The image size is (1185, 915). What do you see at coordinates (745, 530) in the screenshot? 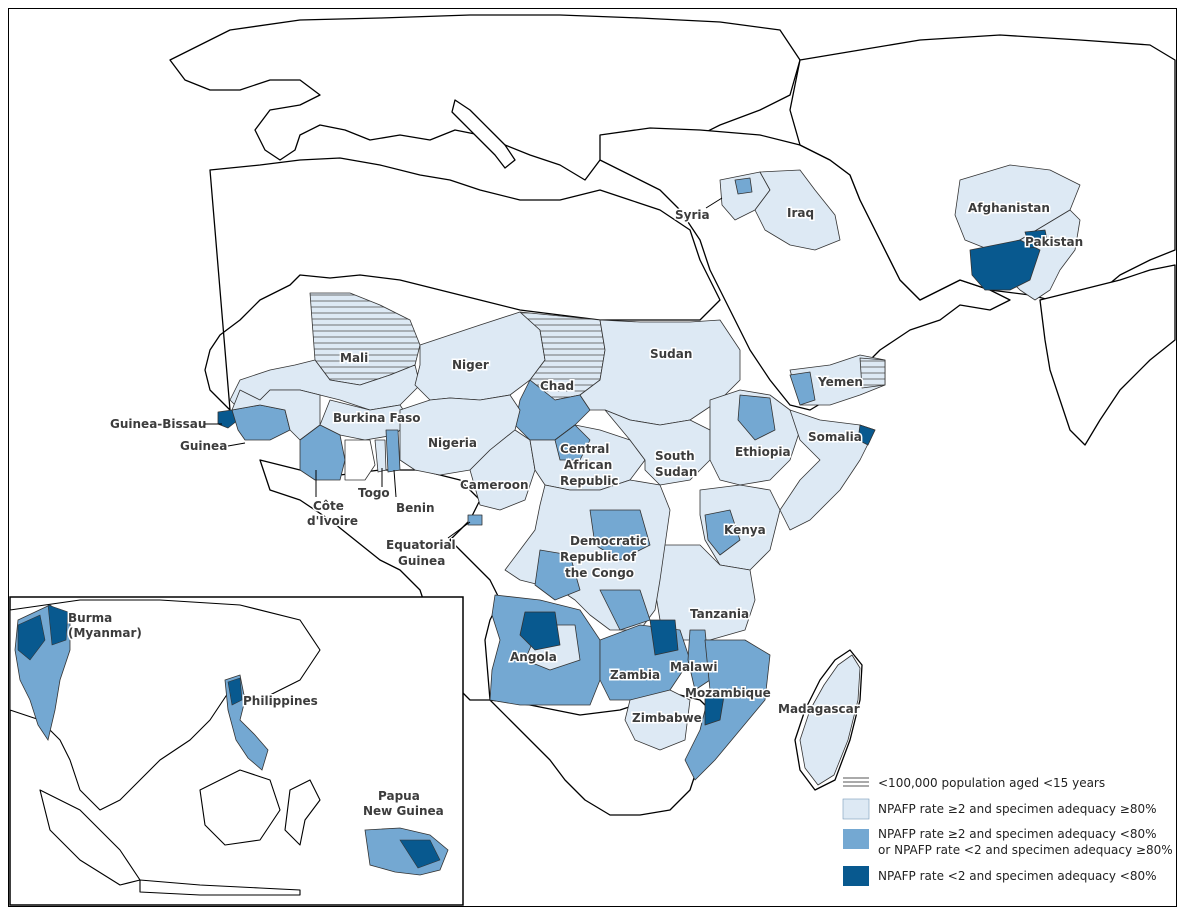
I see `label-kenya: Kenya` at bounding box center [745, 530].